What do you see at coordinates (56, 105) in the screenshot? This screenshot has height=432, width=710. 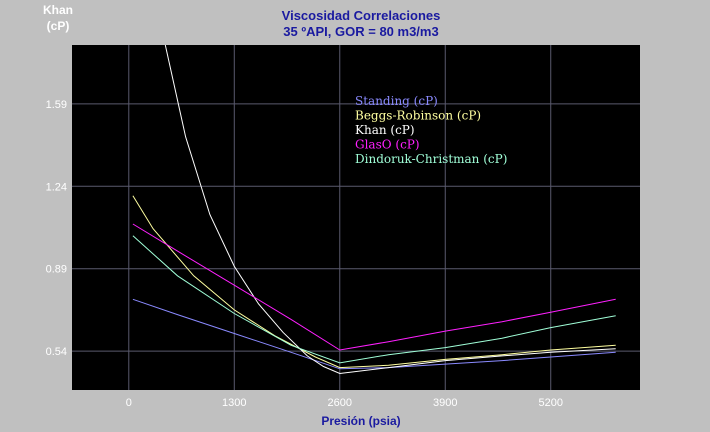 I see `y-tick-label: 1.59` at bounding box center [56, 105].